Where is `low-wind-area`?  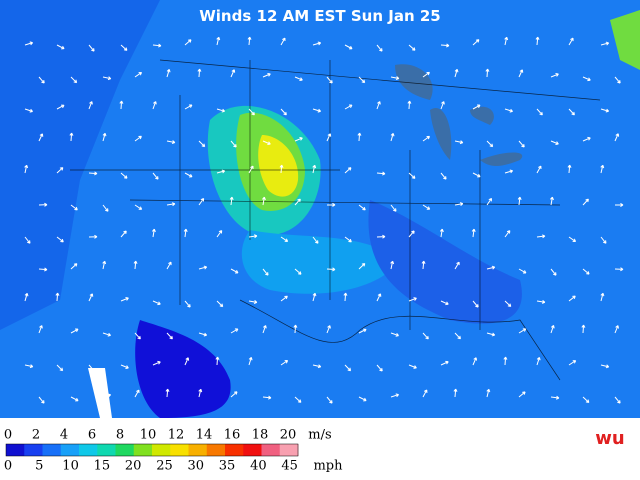 low-wind-area is located at coordinates (183, 369).